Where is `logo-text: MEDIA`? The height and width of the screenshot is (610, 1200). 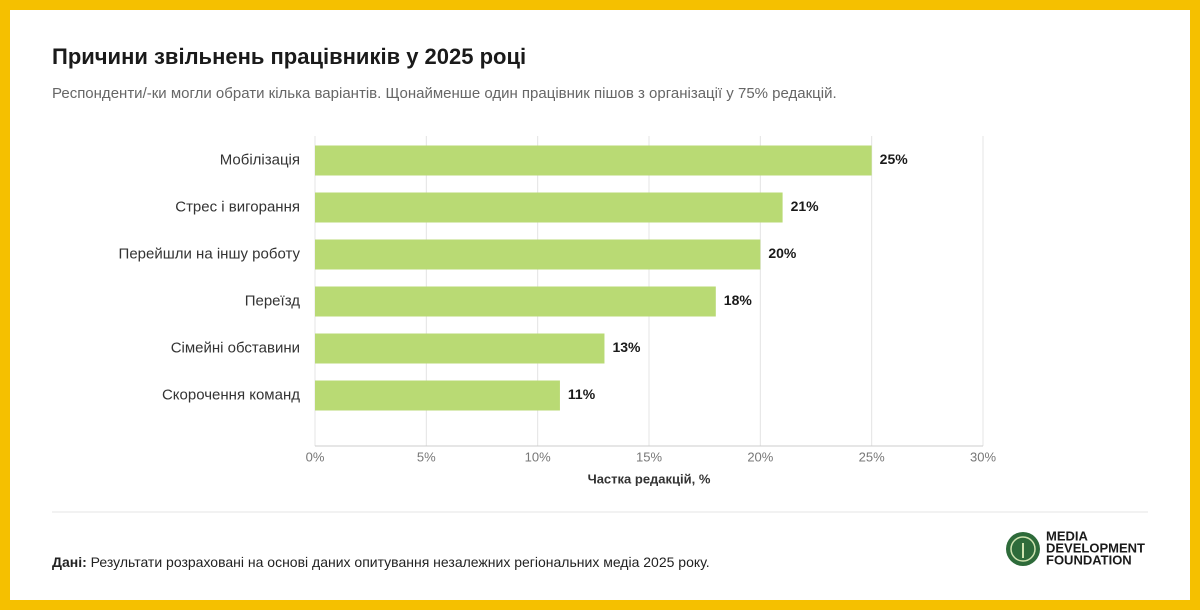 logo-text: MEDIA is located at coordinates (1067, 535).